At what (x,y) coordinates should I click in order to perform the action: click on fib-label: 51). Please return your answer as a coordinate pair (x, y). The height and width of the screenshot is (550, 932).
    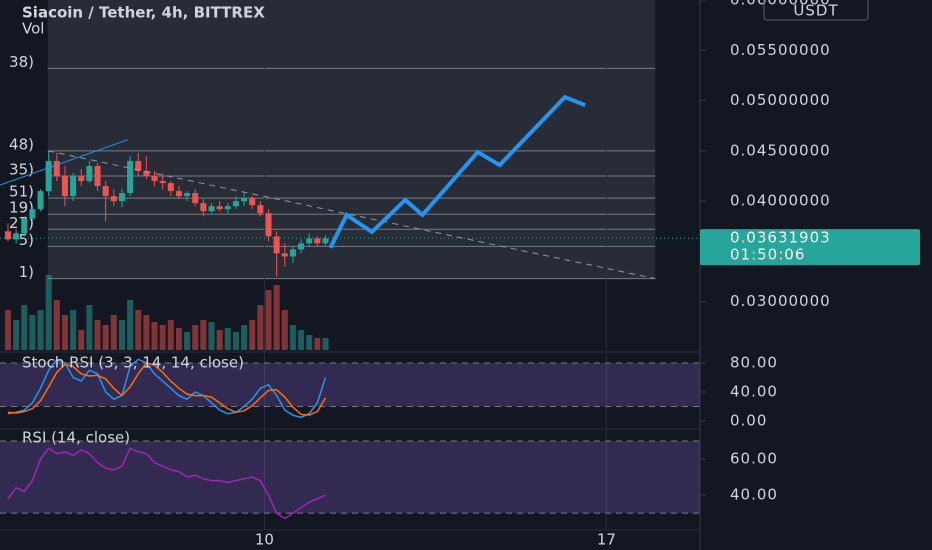
    Looking at the image, I should click on (21, 192).